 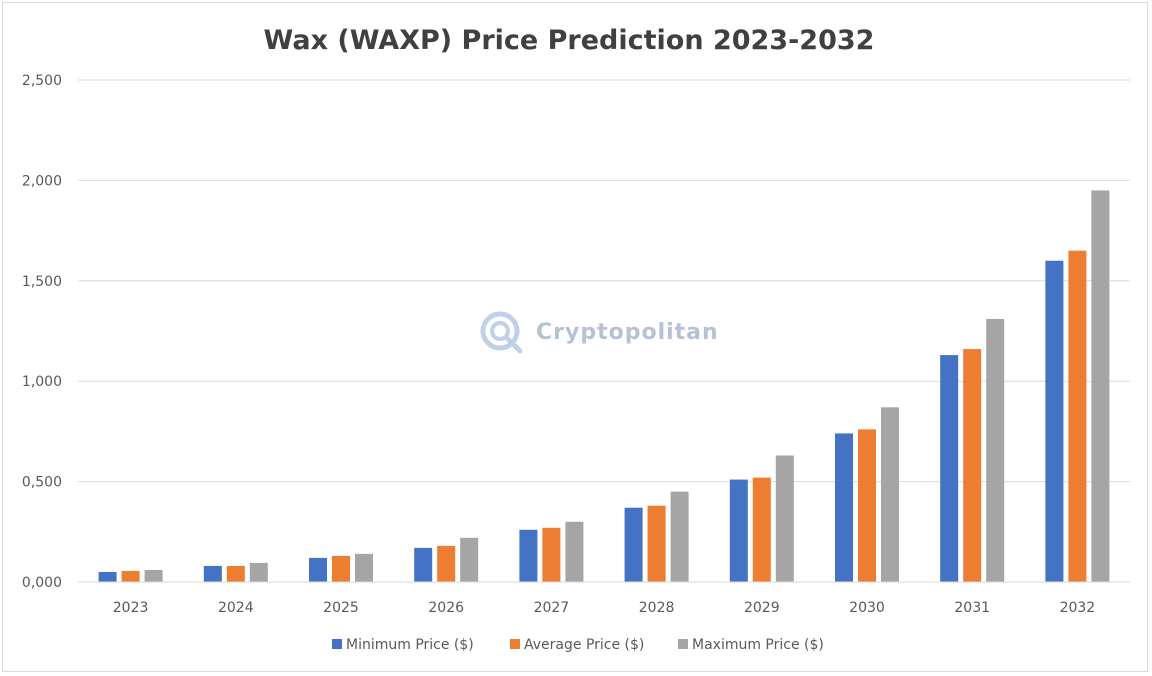 I want to click on watermark-text: Cryptopolitan, so click(x=627, y=332).